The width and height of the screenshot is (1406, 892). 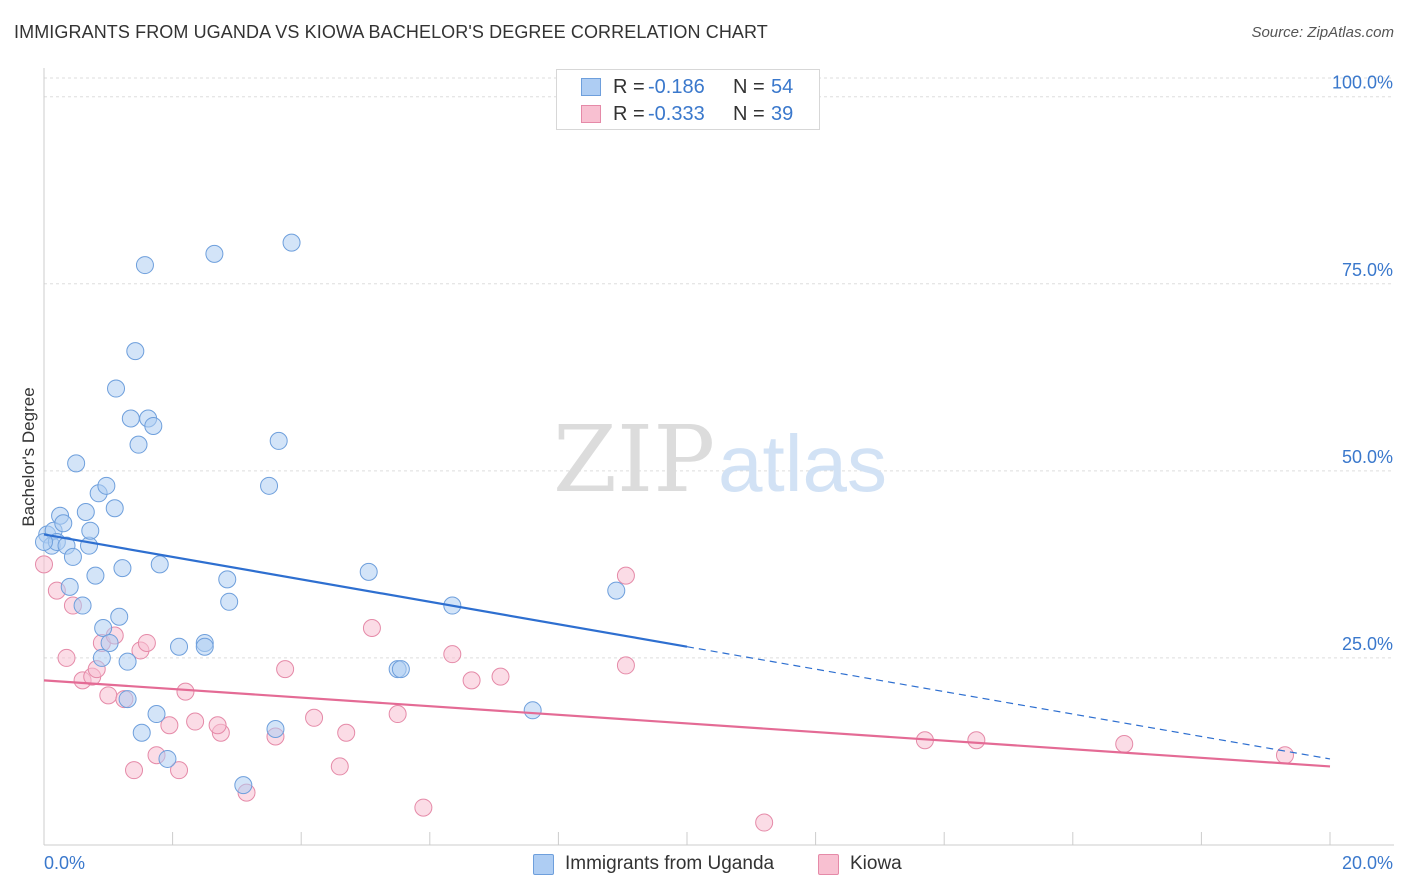 What do you see at coordinates (676, 86) in the screenshot?
I see `legend-r-value: -0.186` at bounding box center [676, 86].